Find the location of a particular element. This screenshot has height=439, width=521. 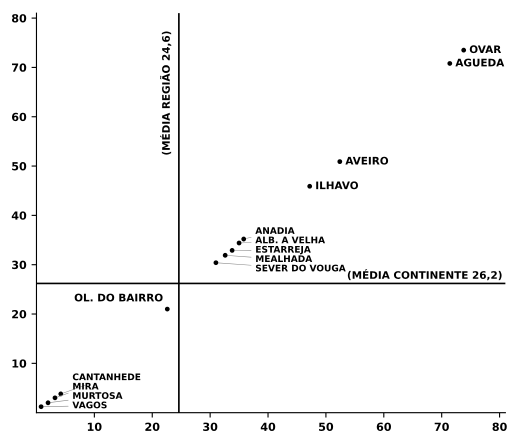

annotation: AVEIRO is located at coordinates (366, 160).